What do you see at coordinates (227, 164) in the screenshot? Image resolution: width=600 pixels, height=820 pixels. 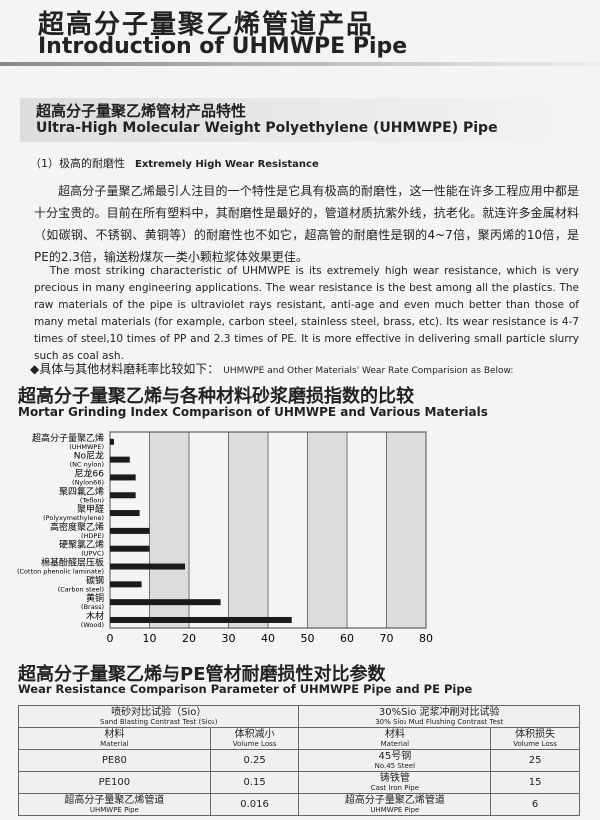 I see `feature-en: Extremely High Wear Resistance` at bounding box center [227, 164].